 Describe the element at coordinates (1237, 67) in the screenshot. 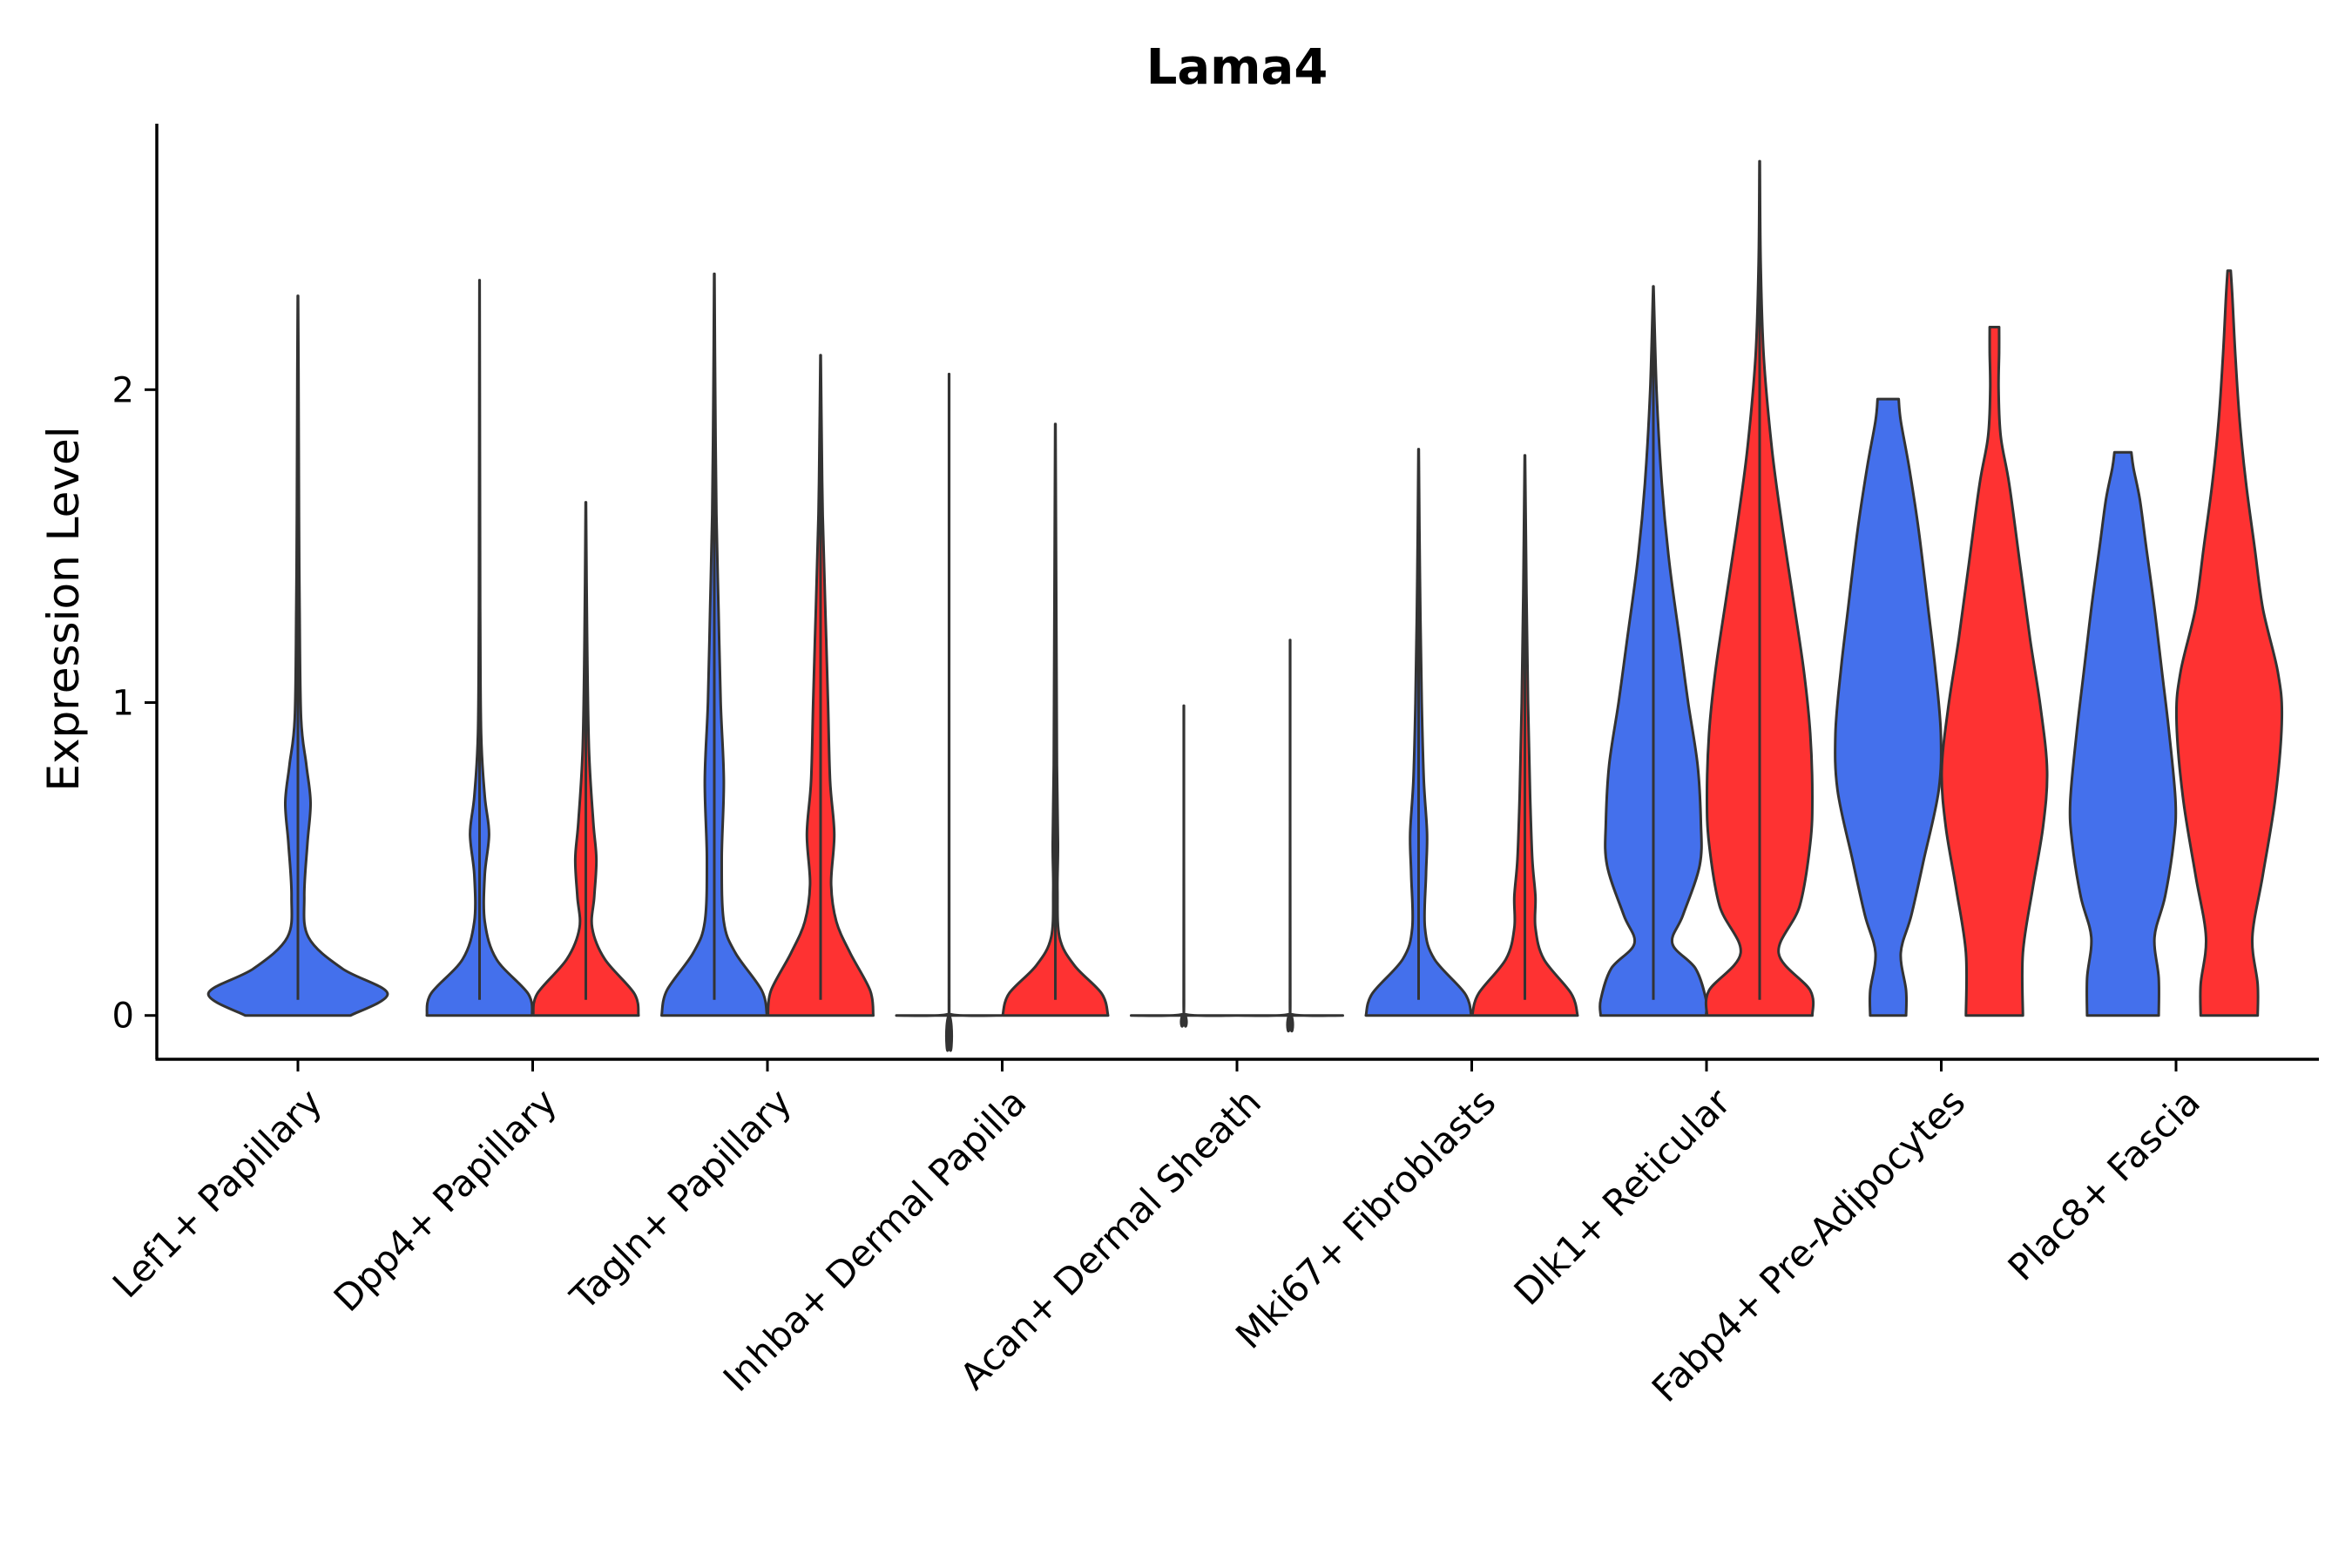

I see `chart-title: Lama4` at that location.